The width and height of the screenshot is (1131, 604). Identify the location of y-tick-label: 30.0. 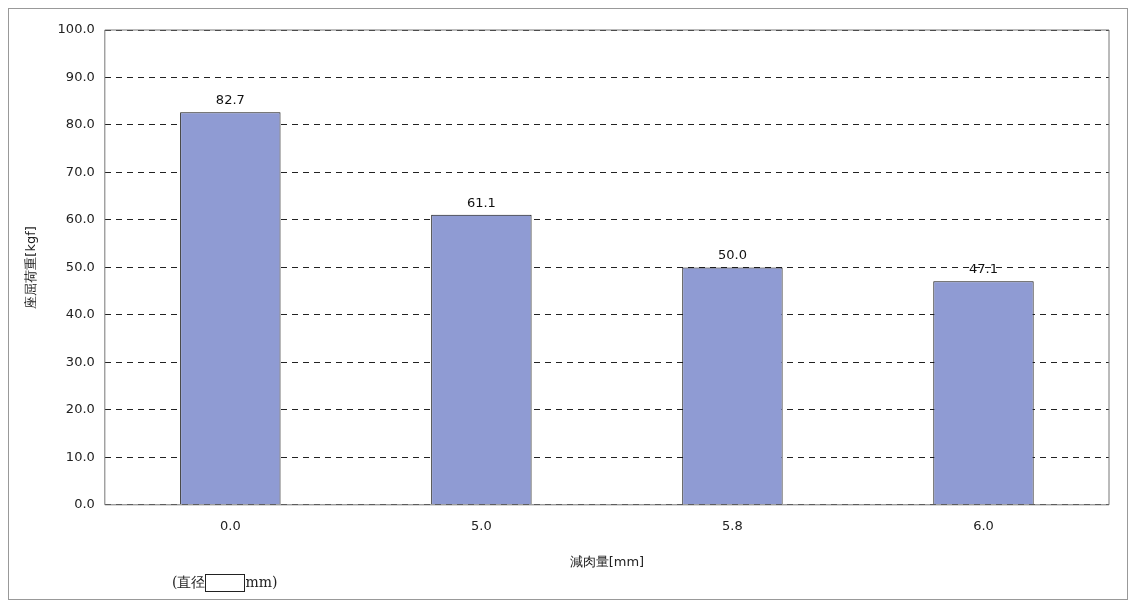
(80, 361).